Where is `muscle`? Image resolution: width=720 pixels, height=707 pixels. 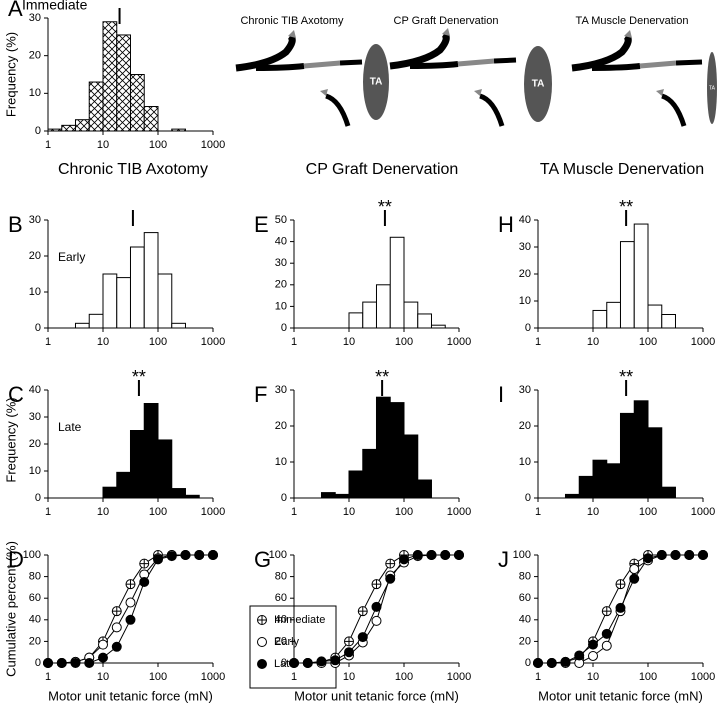 muscle is located at coordinates (712, 88).